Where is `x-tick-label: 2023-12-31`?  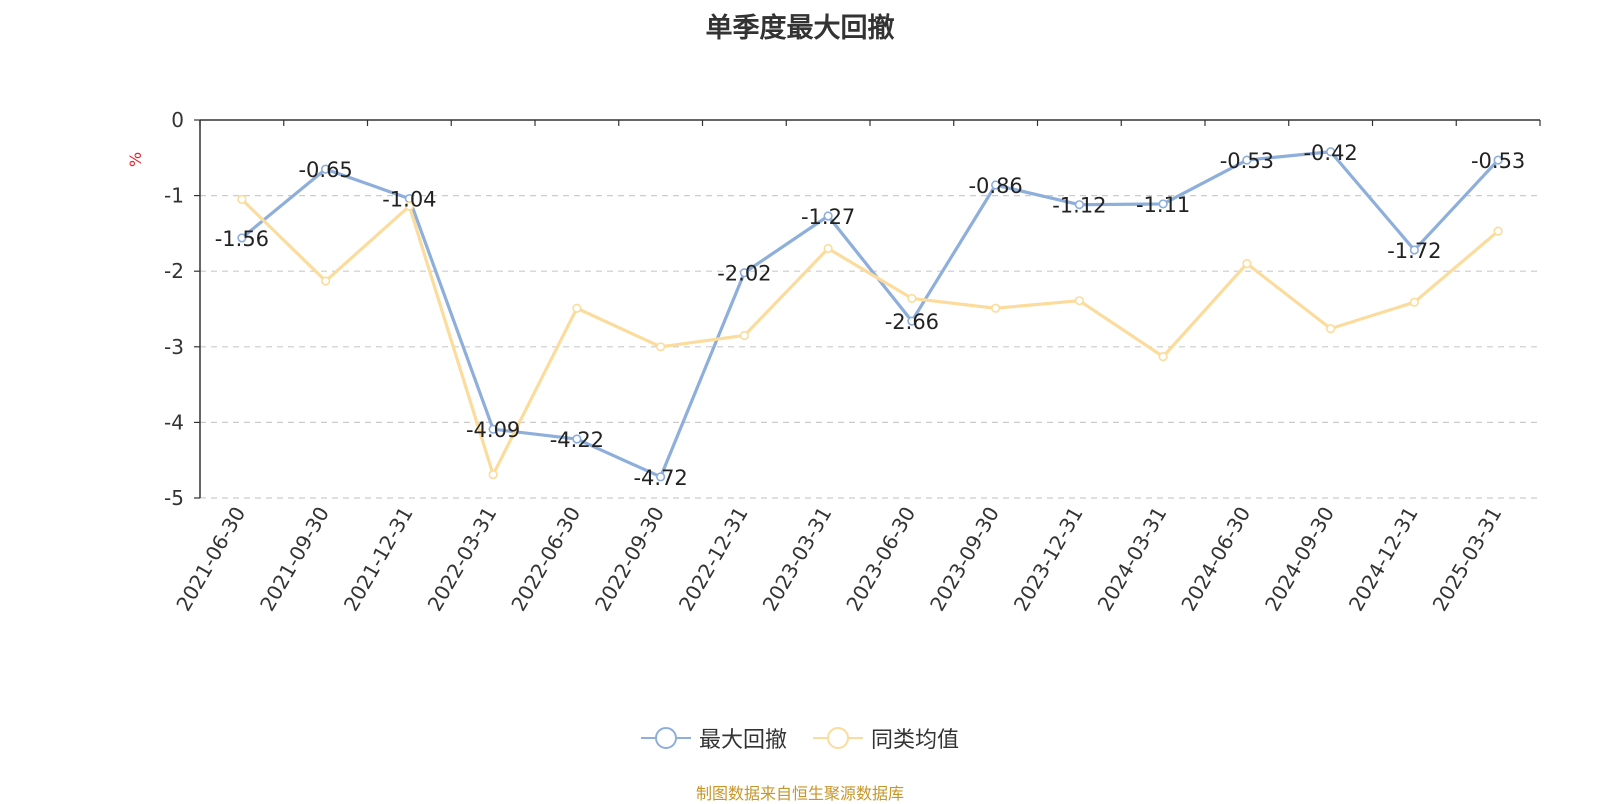
x-tick-label: 2023-12-31 is located at coordinates (1048, 559).